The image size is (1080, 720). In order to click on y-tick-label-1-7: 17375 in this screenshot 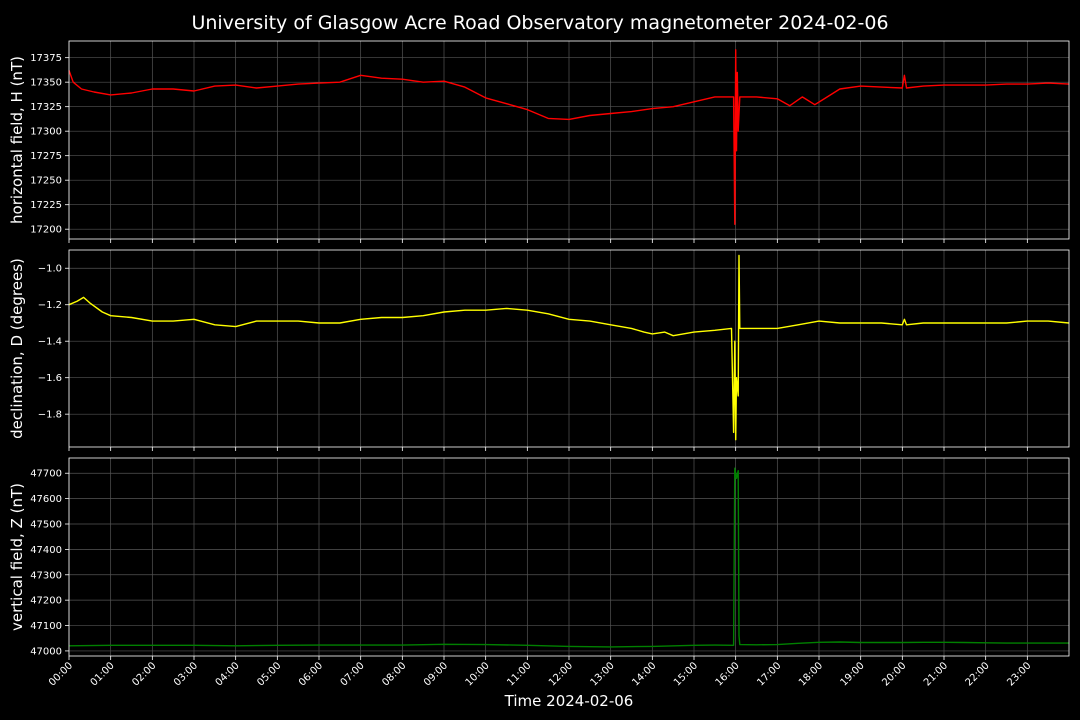, I will do `click(46, 58)`.